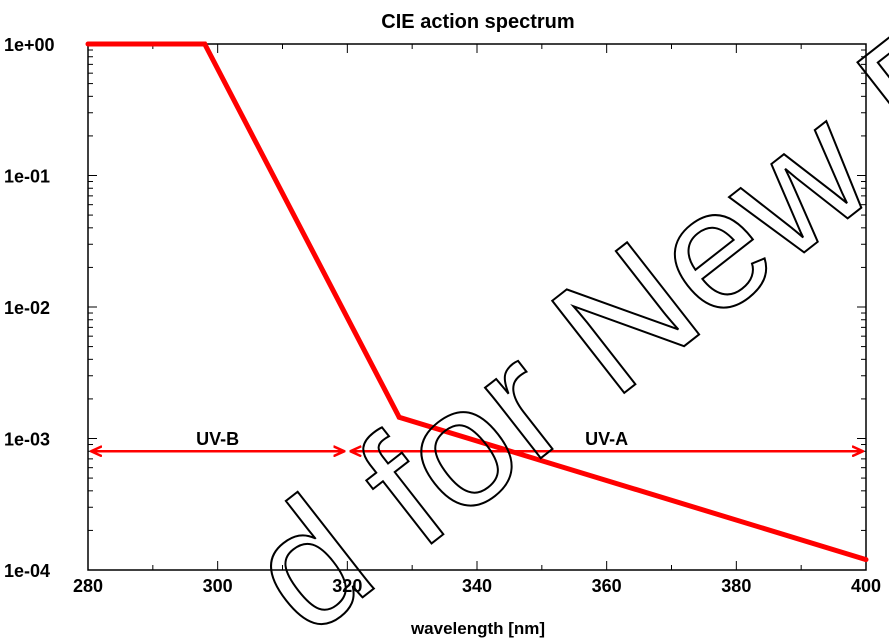  Describe the element at coordinates (88, 586) in the screenshot. I see `x-tick-label: 280` at that location.